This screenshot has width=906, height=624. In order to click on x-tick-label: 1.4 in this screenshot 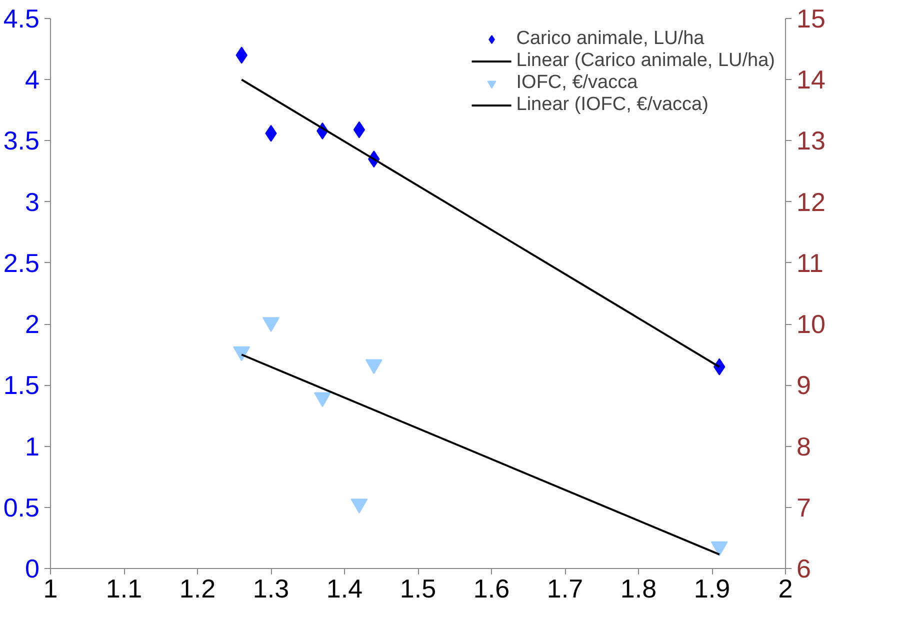, I will do `click(344, 589)`.